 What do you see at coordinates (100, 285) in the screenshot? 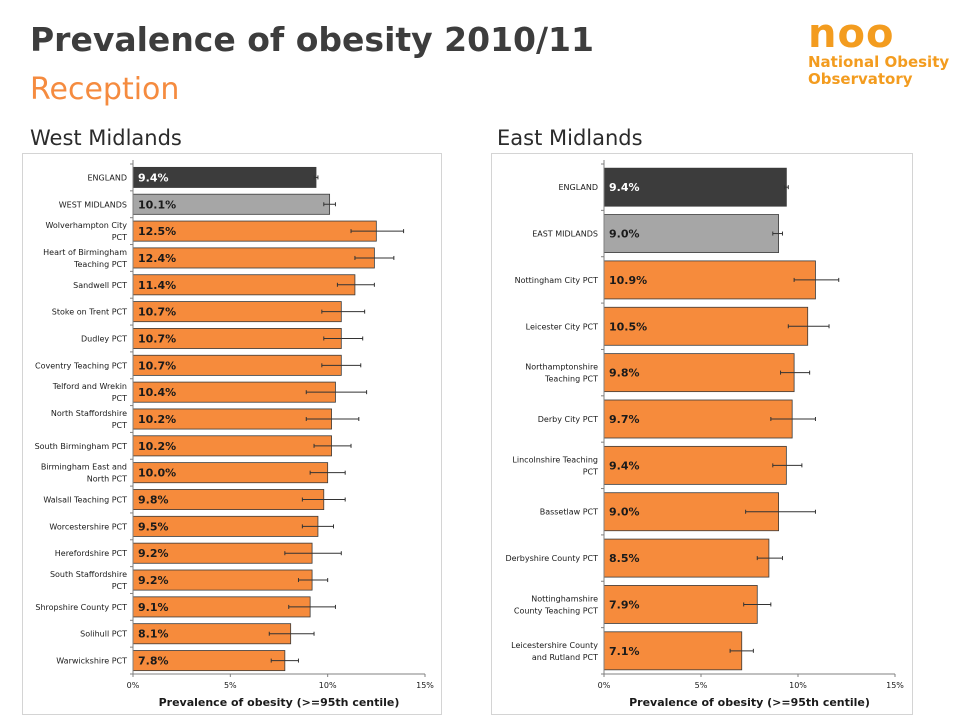
I see `category-label: Sandwell PCT` at bounding box center [100, 285].